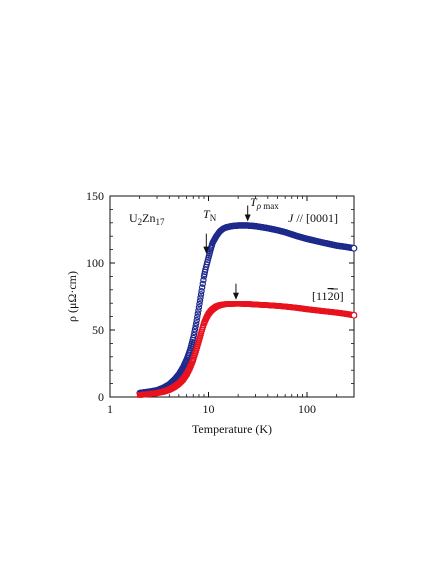 The height and width of the screenshot is (564, 436). I want to click on sample-label-main: U, so click(133, 218).